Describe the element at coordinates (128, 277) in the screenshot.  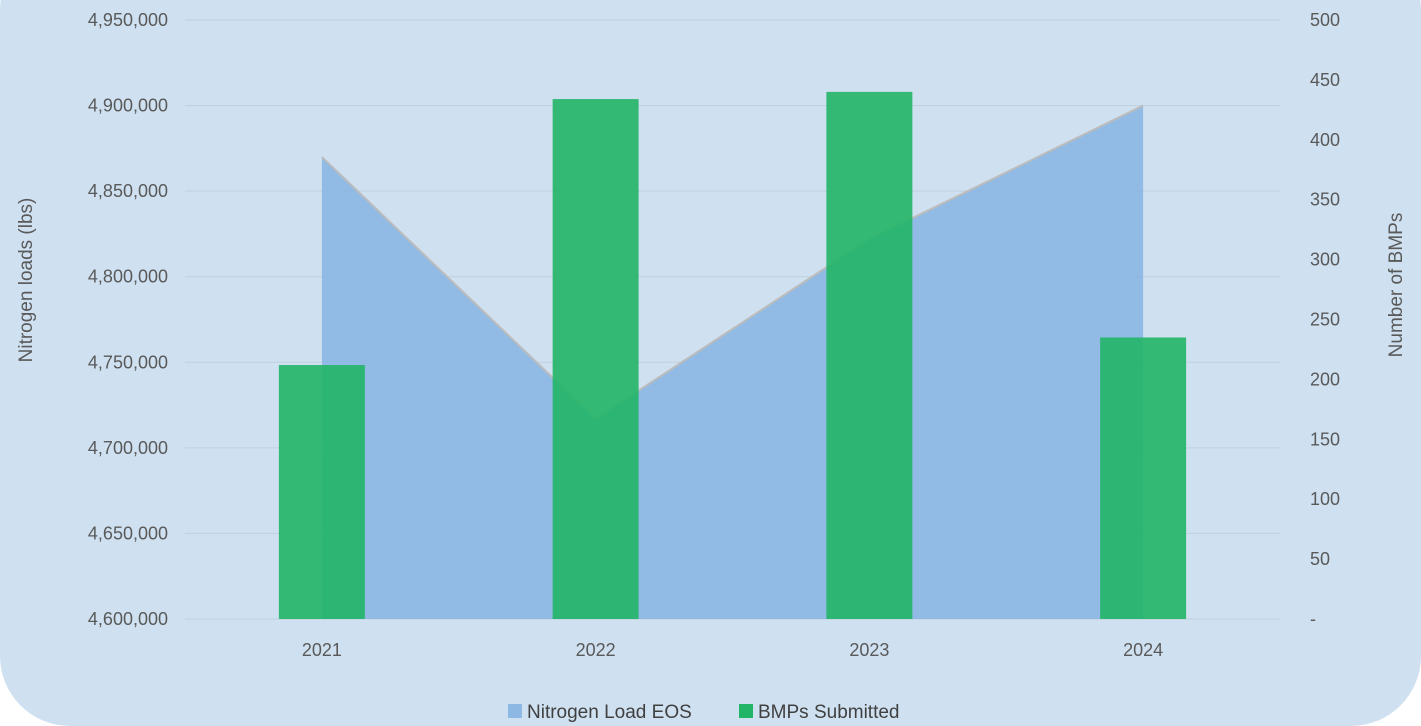
I see `y-tick-label: 4,800,000` at that location.